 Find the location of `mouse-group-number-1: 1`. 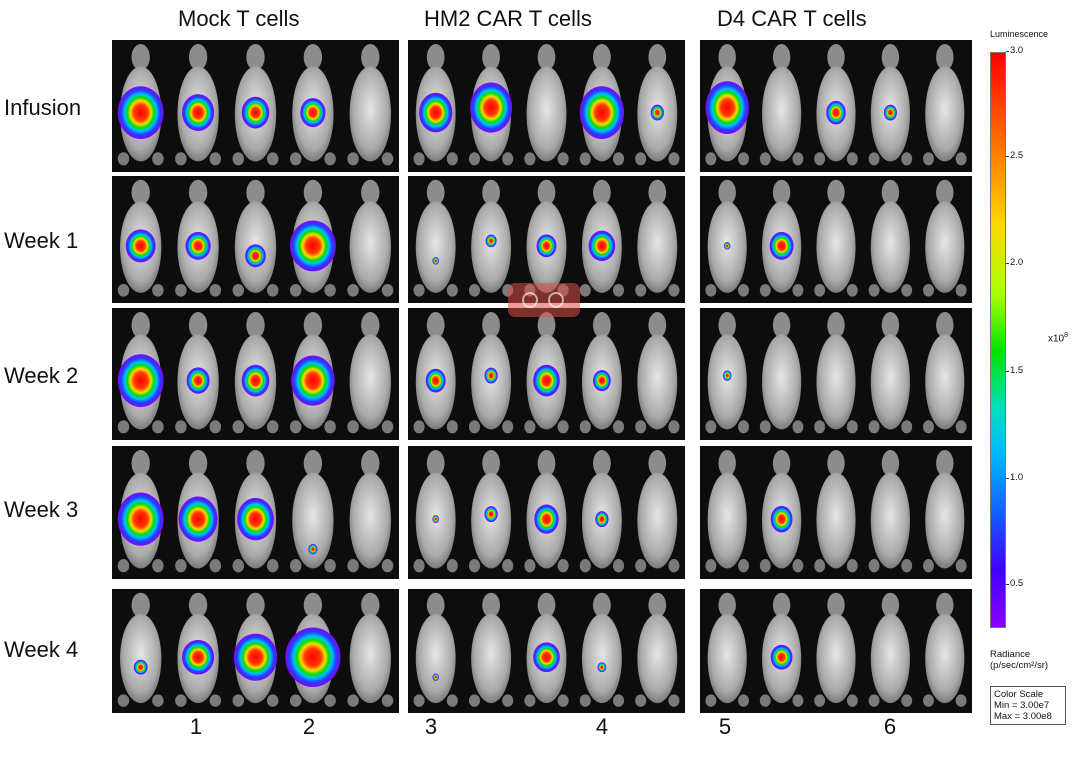

mouse-group-number-1: 1 is located at coordinates (196, 726).